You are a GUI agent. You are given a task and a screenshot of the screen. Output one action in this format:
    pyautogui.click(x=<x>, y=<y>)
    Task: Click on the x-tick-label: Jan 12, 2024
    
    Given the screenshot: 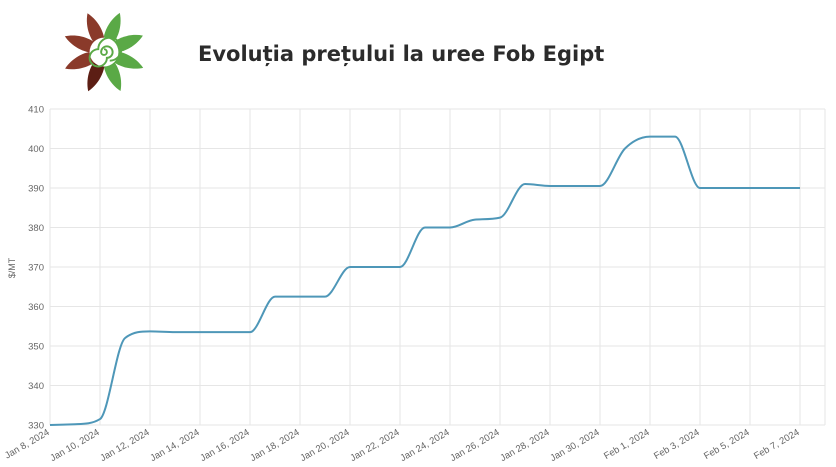 What is the action you would take?
    pyautogui.click(x=124, y=445)
    